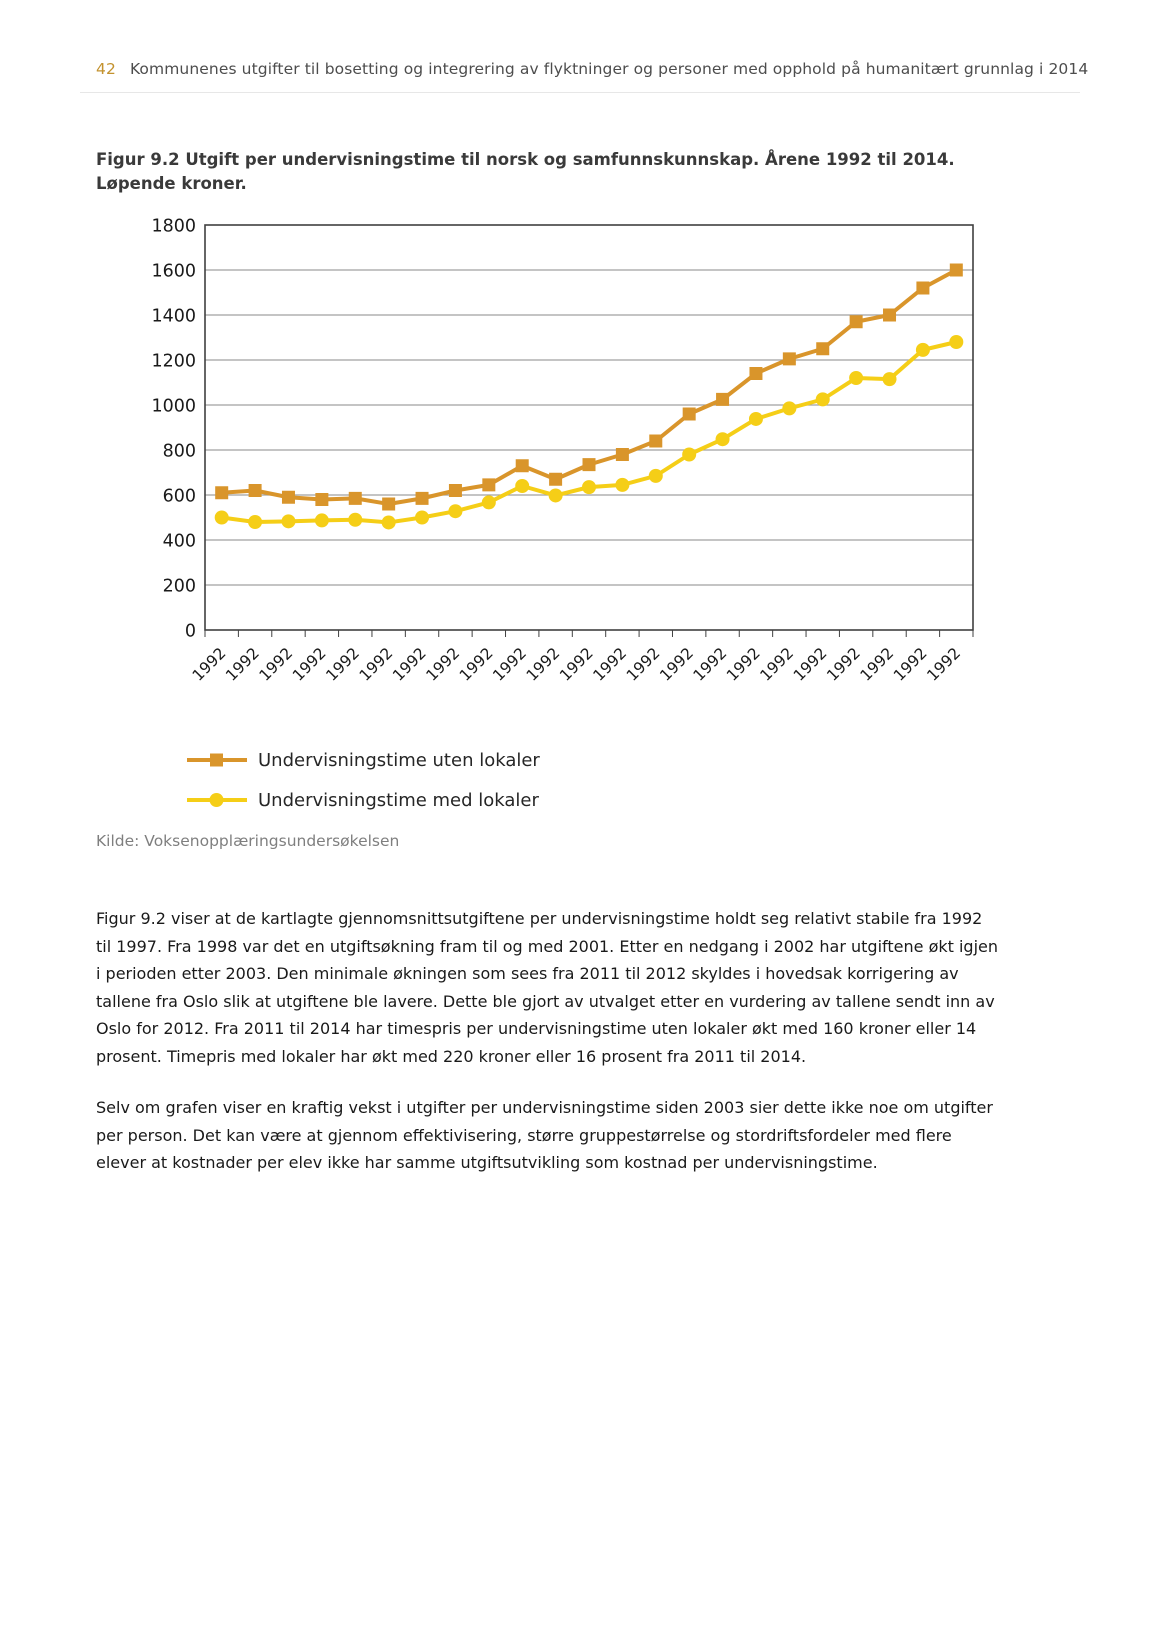  I want to click on y-tick-label: 1000, so click(173, 407).